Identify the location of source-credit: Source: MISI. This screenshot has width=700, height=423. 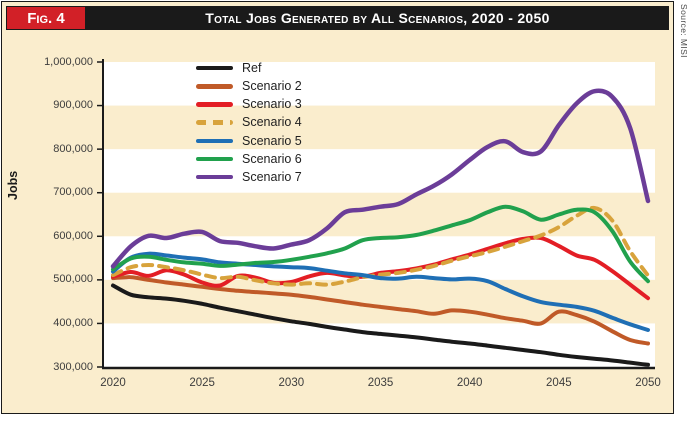
(684, 31).